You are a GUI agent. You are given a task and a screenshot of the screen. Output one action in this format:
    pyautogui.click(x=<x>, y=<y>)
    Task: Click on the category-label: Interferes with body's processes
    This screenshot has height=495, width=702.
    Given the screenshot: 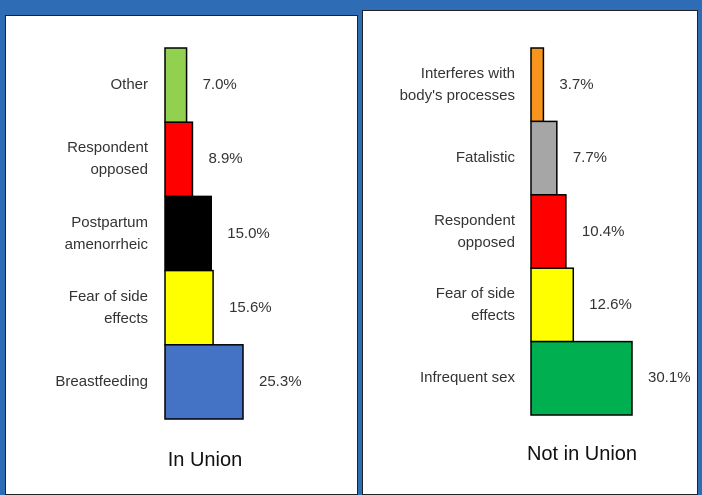 What is the action you would take?
    pyautogui.click(x=457, y=84)
    